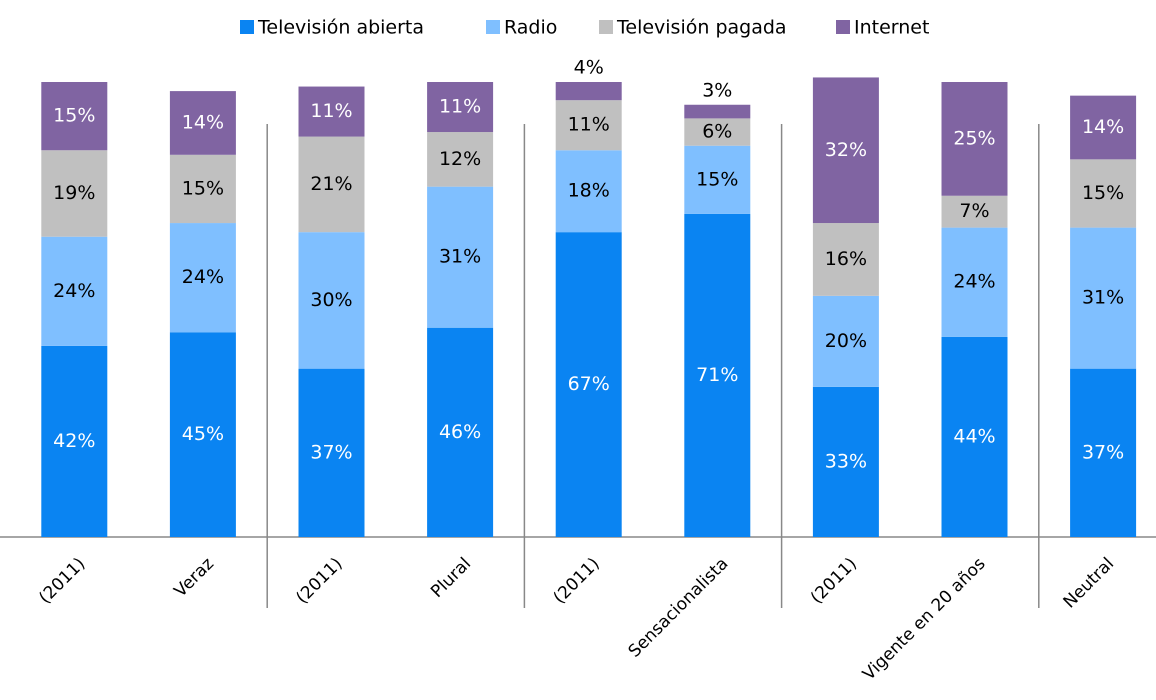 This screenshot has height=700, width=1156. I want to click on value-label: 6%, so click(717, 132).